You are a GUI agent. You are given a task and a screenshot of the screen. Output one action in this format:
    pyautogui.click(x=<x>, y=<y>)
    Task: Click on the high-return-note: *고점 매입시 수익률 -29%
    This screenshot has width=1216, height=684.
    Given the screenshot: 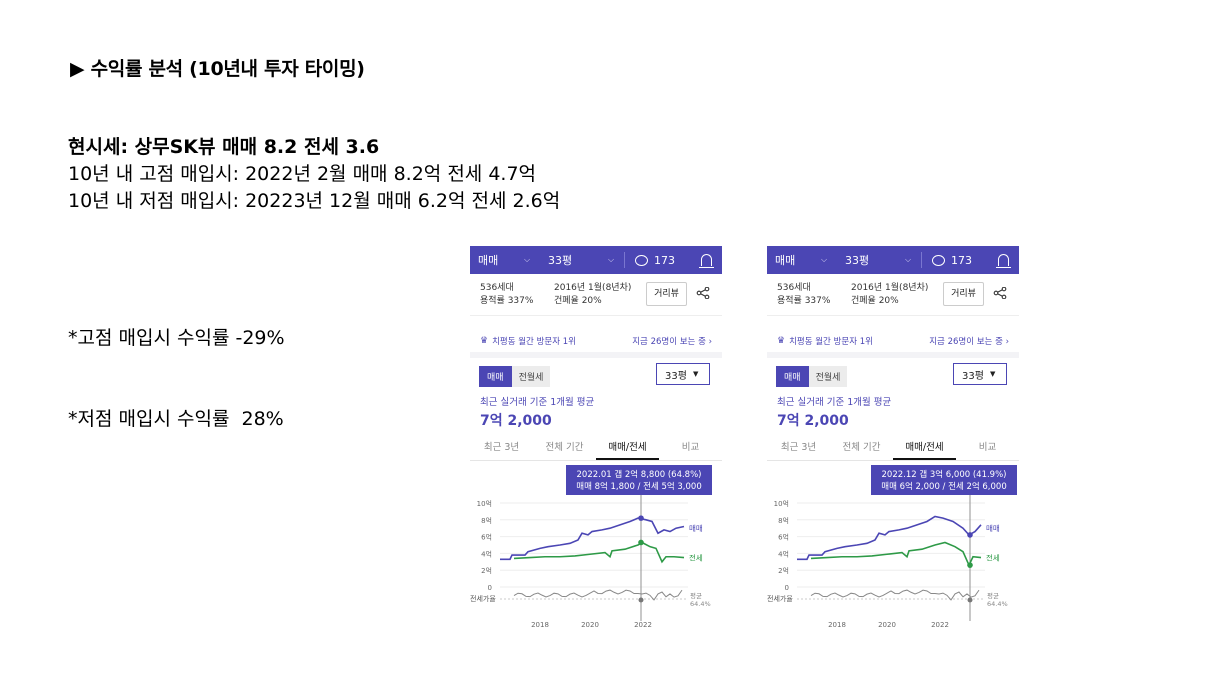 What is the action you would take?
    pyautogui.click(x=176, y=338)
    